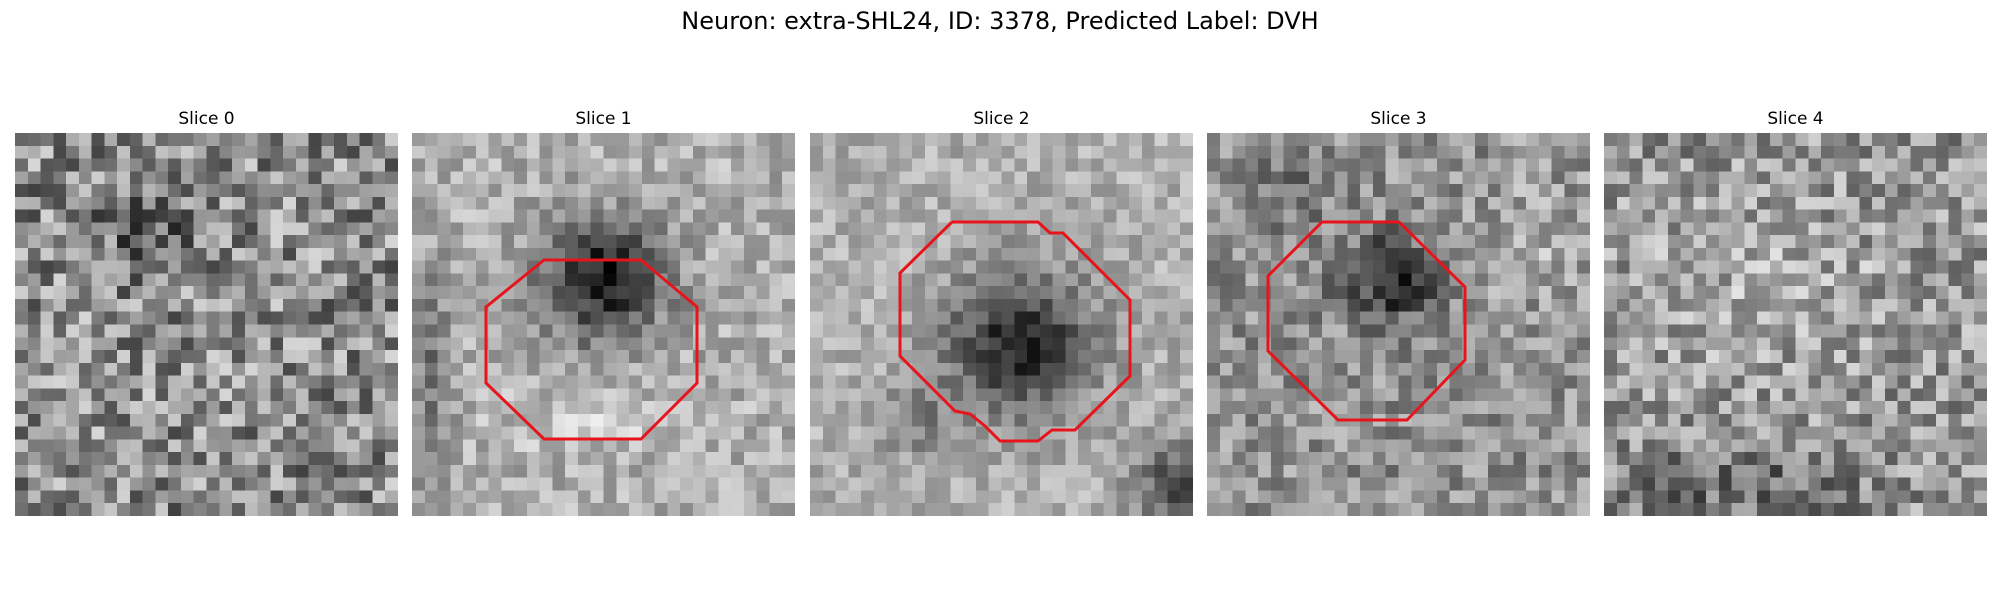 The width and height of the screenshot is (2000, 600). Describe the element at coordinates (1001, 119) in the screenshot. I see `slice-title-2: Slice 2` at that location.